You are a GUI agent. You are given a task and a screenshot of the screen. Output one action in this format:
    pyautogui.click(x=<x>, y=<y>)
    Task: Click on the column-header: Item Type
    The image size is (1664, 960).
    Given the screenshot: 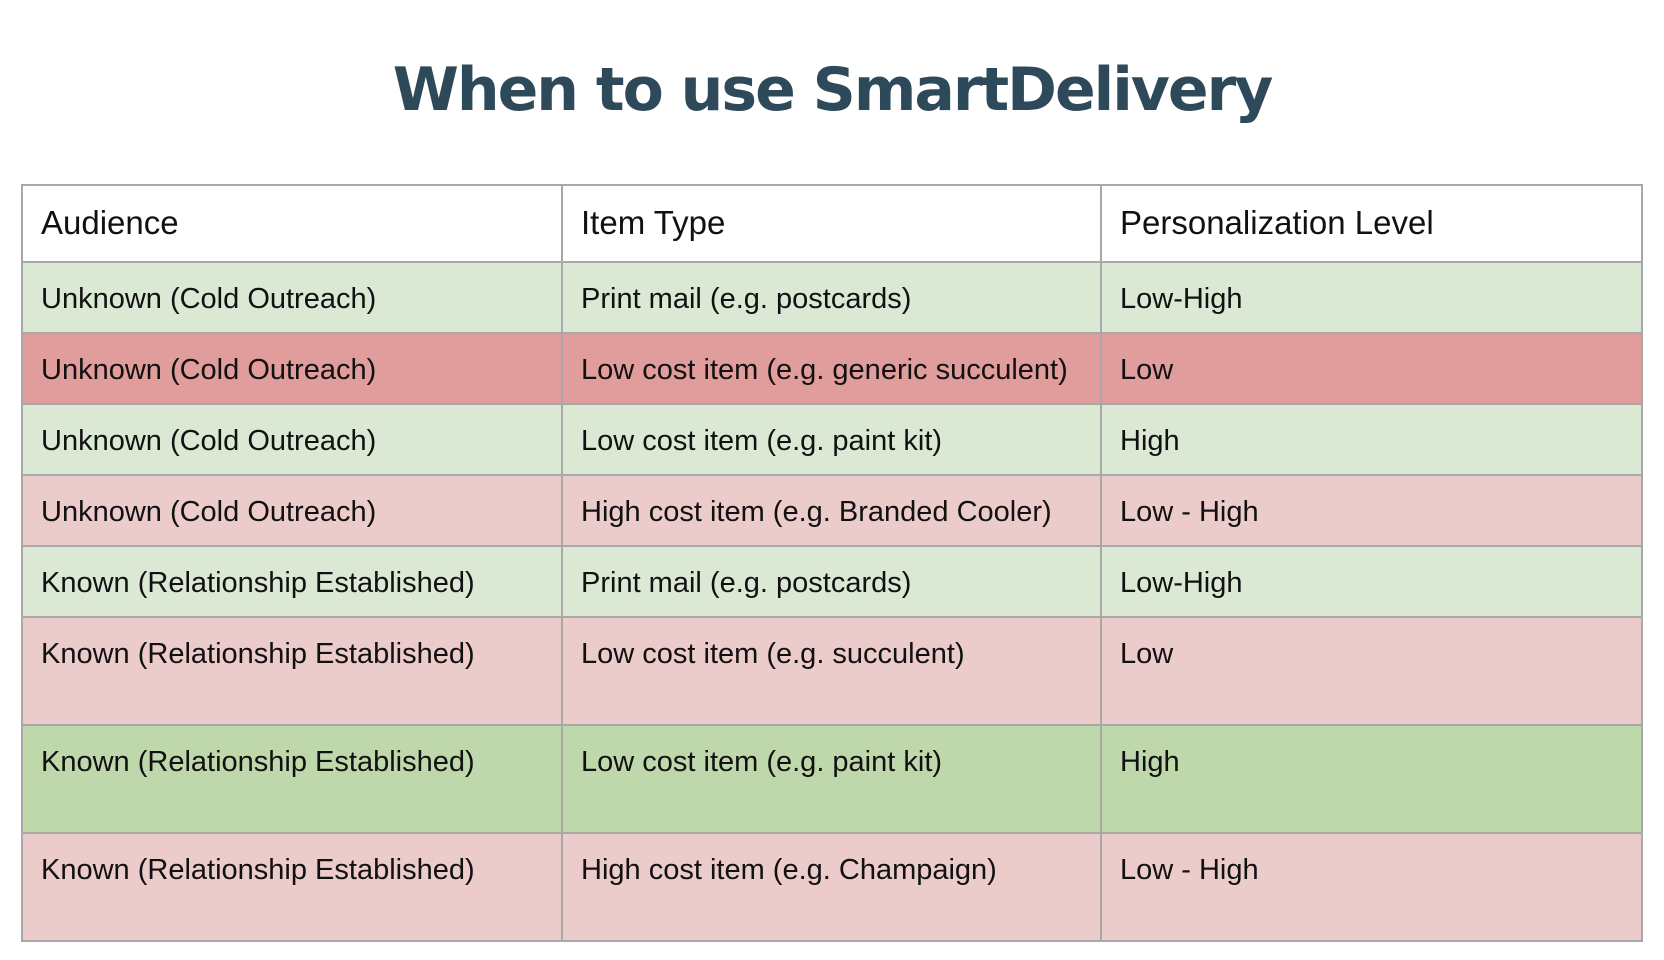 What is the action you would take?
    pyautogui.click(x=831, y=223)
    